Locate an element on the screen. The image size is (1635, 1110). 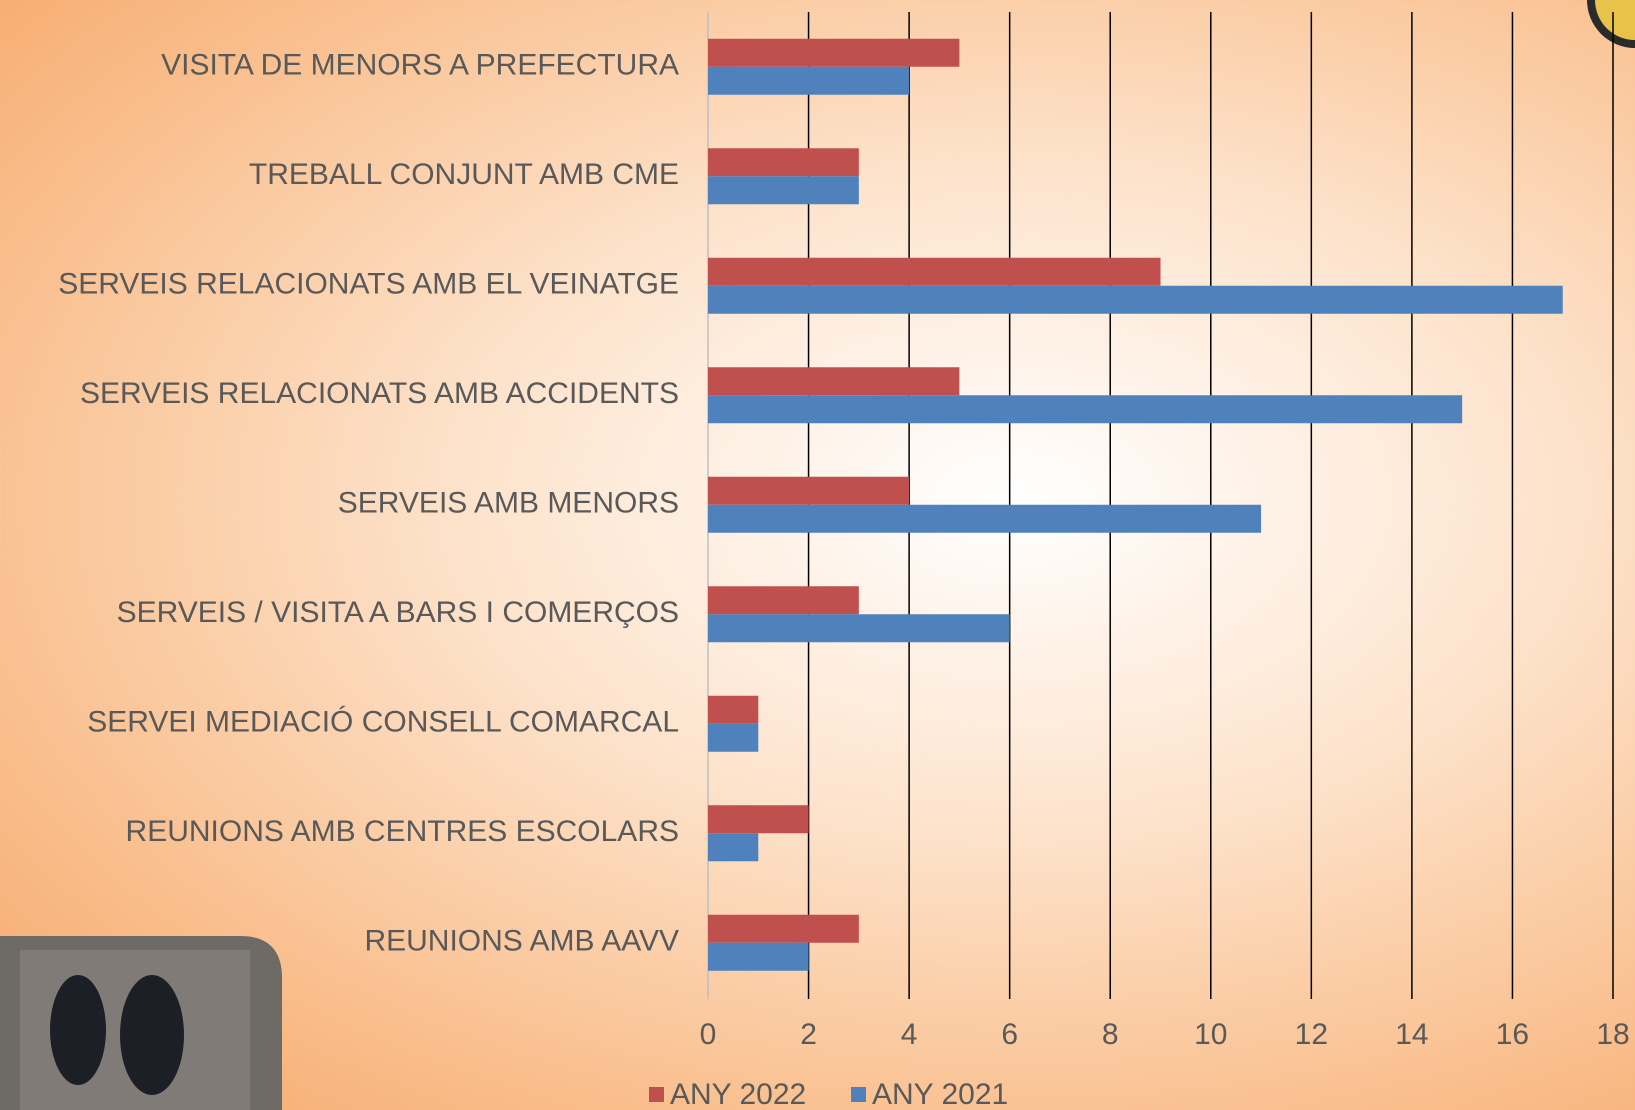
y-tick-label: SERVEI MEDIACIÓ CONSELL COMARCAL is located at coordinates (383, 722).